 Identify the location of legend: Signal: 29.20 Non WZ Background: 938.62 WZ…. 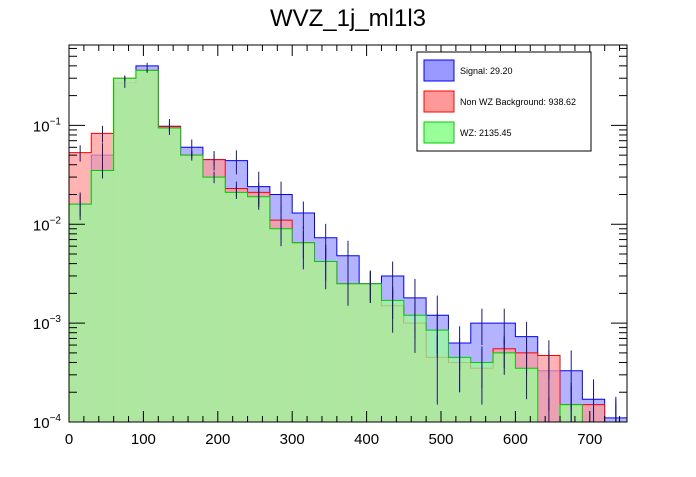
(504, 101).